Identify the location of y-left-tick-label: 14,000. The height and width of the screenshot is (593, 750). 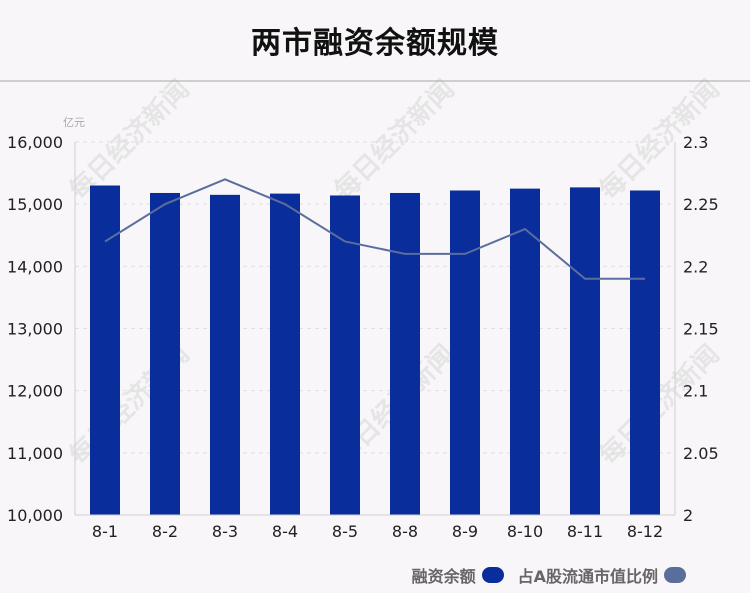
(35, 266).